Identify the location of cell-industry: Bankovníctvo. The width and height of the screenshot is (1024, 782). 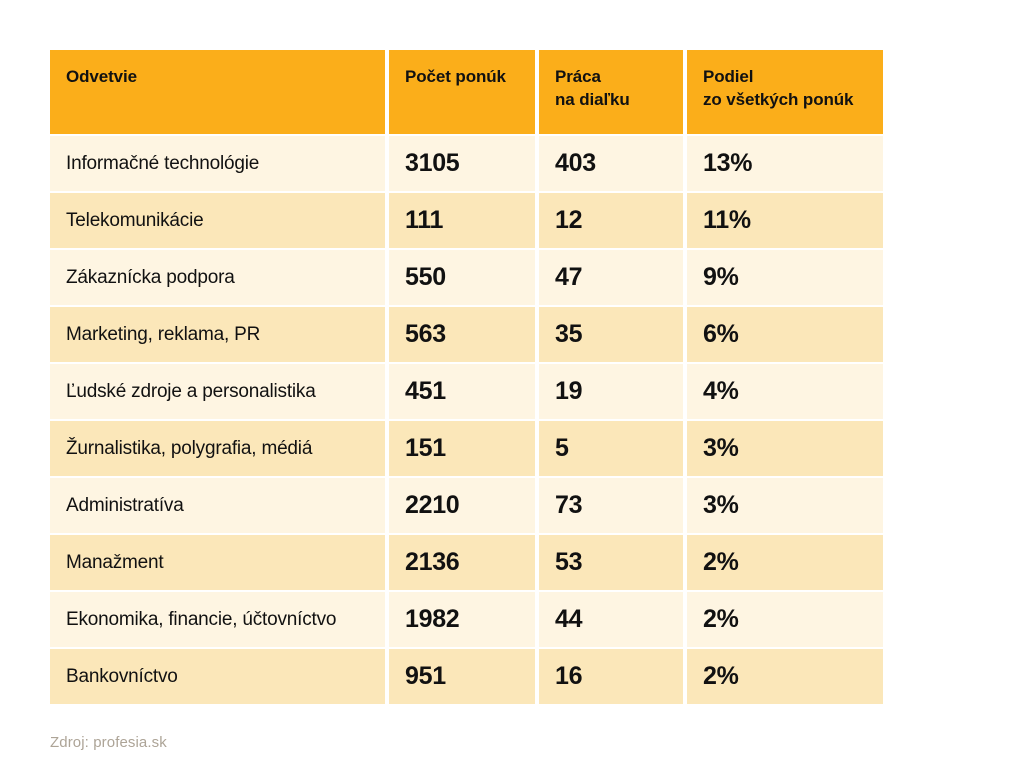
(217, 676).